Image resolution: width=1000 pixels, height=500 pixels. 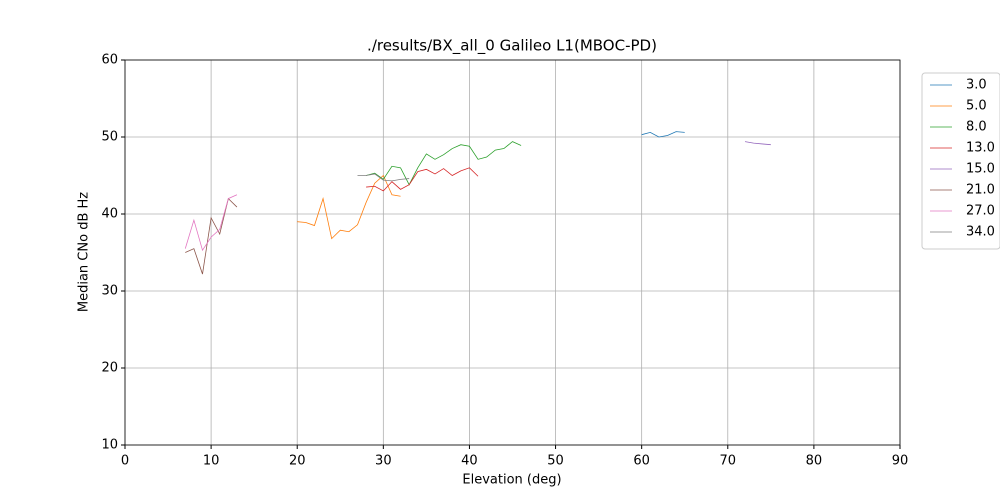 I want to click on y-axis-label: Median CNo dB Hz, so click(x=84, y=252).